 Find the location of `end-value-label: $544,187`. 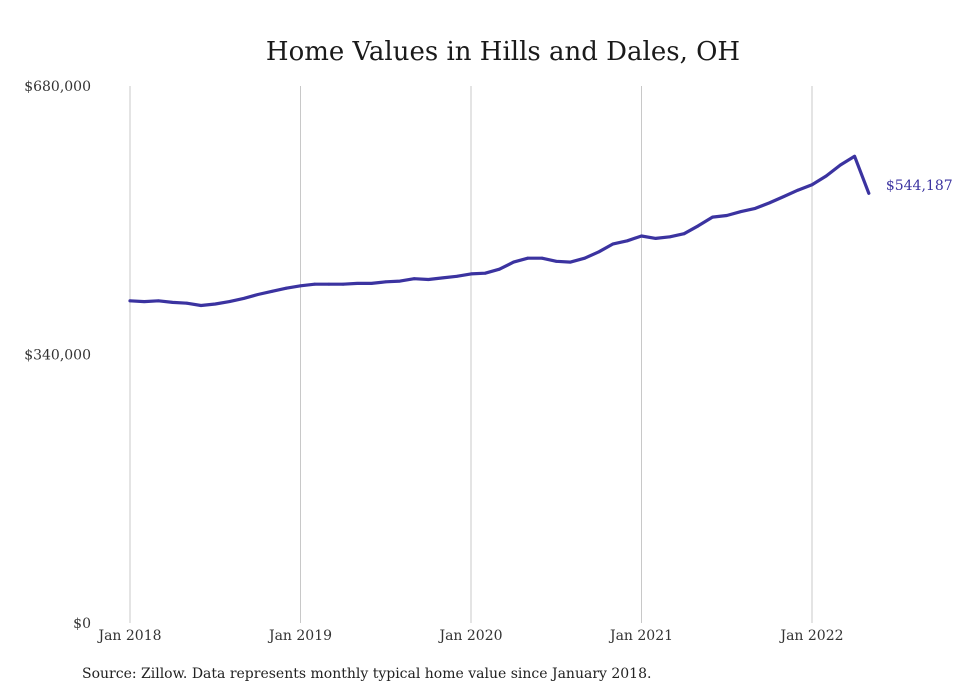

end-value-label: $544,187 is located at coordinates (919, 186).